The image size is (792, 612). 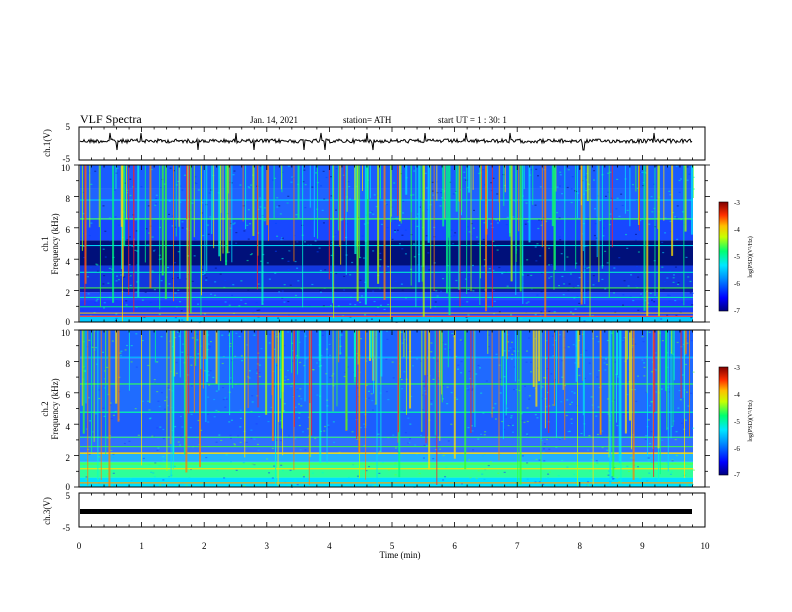 I want to click on x-axis-label: Time (min), so click(x=400, y=555).